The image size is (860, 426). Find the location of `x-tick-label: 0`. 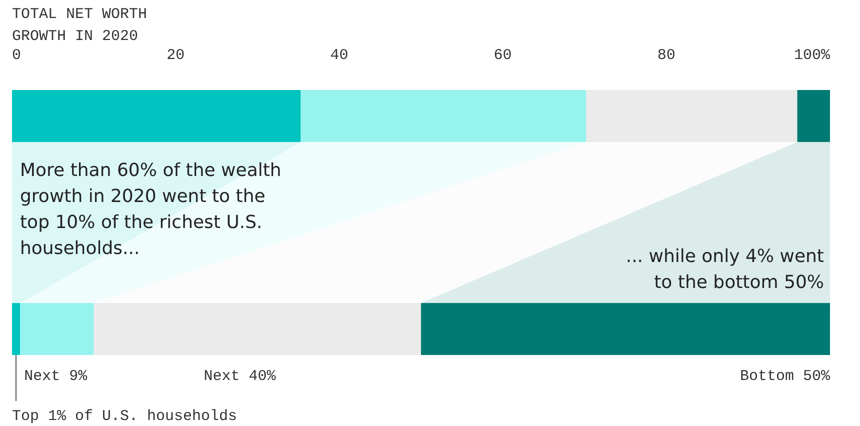

x-tick-label: 0 is located at coordinates (17, 55).